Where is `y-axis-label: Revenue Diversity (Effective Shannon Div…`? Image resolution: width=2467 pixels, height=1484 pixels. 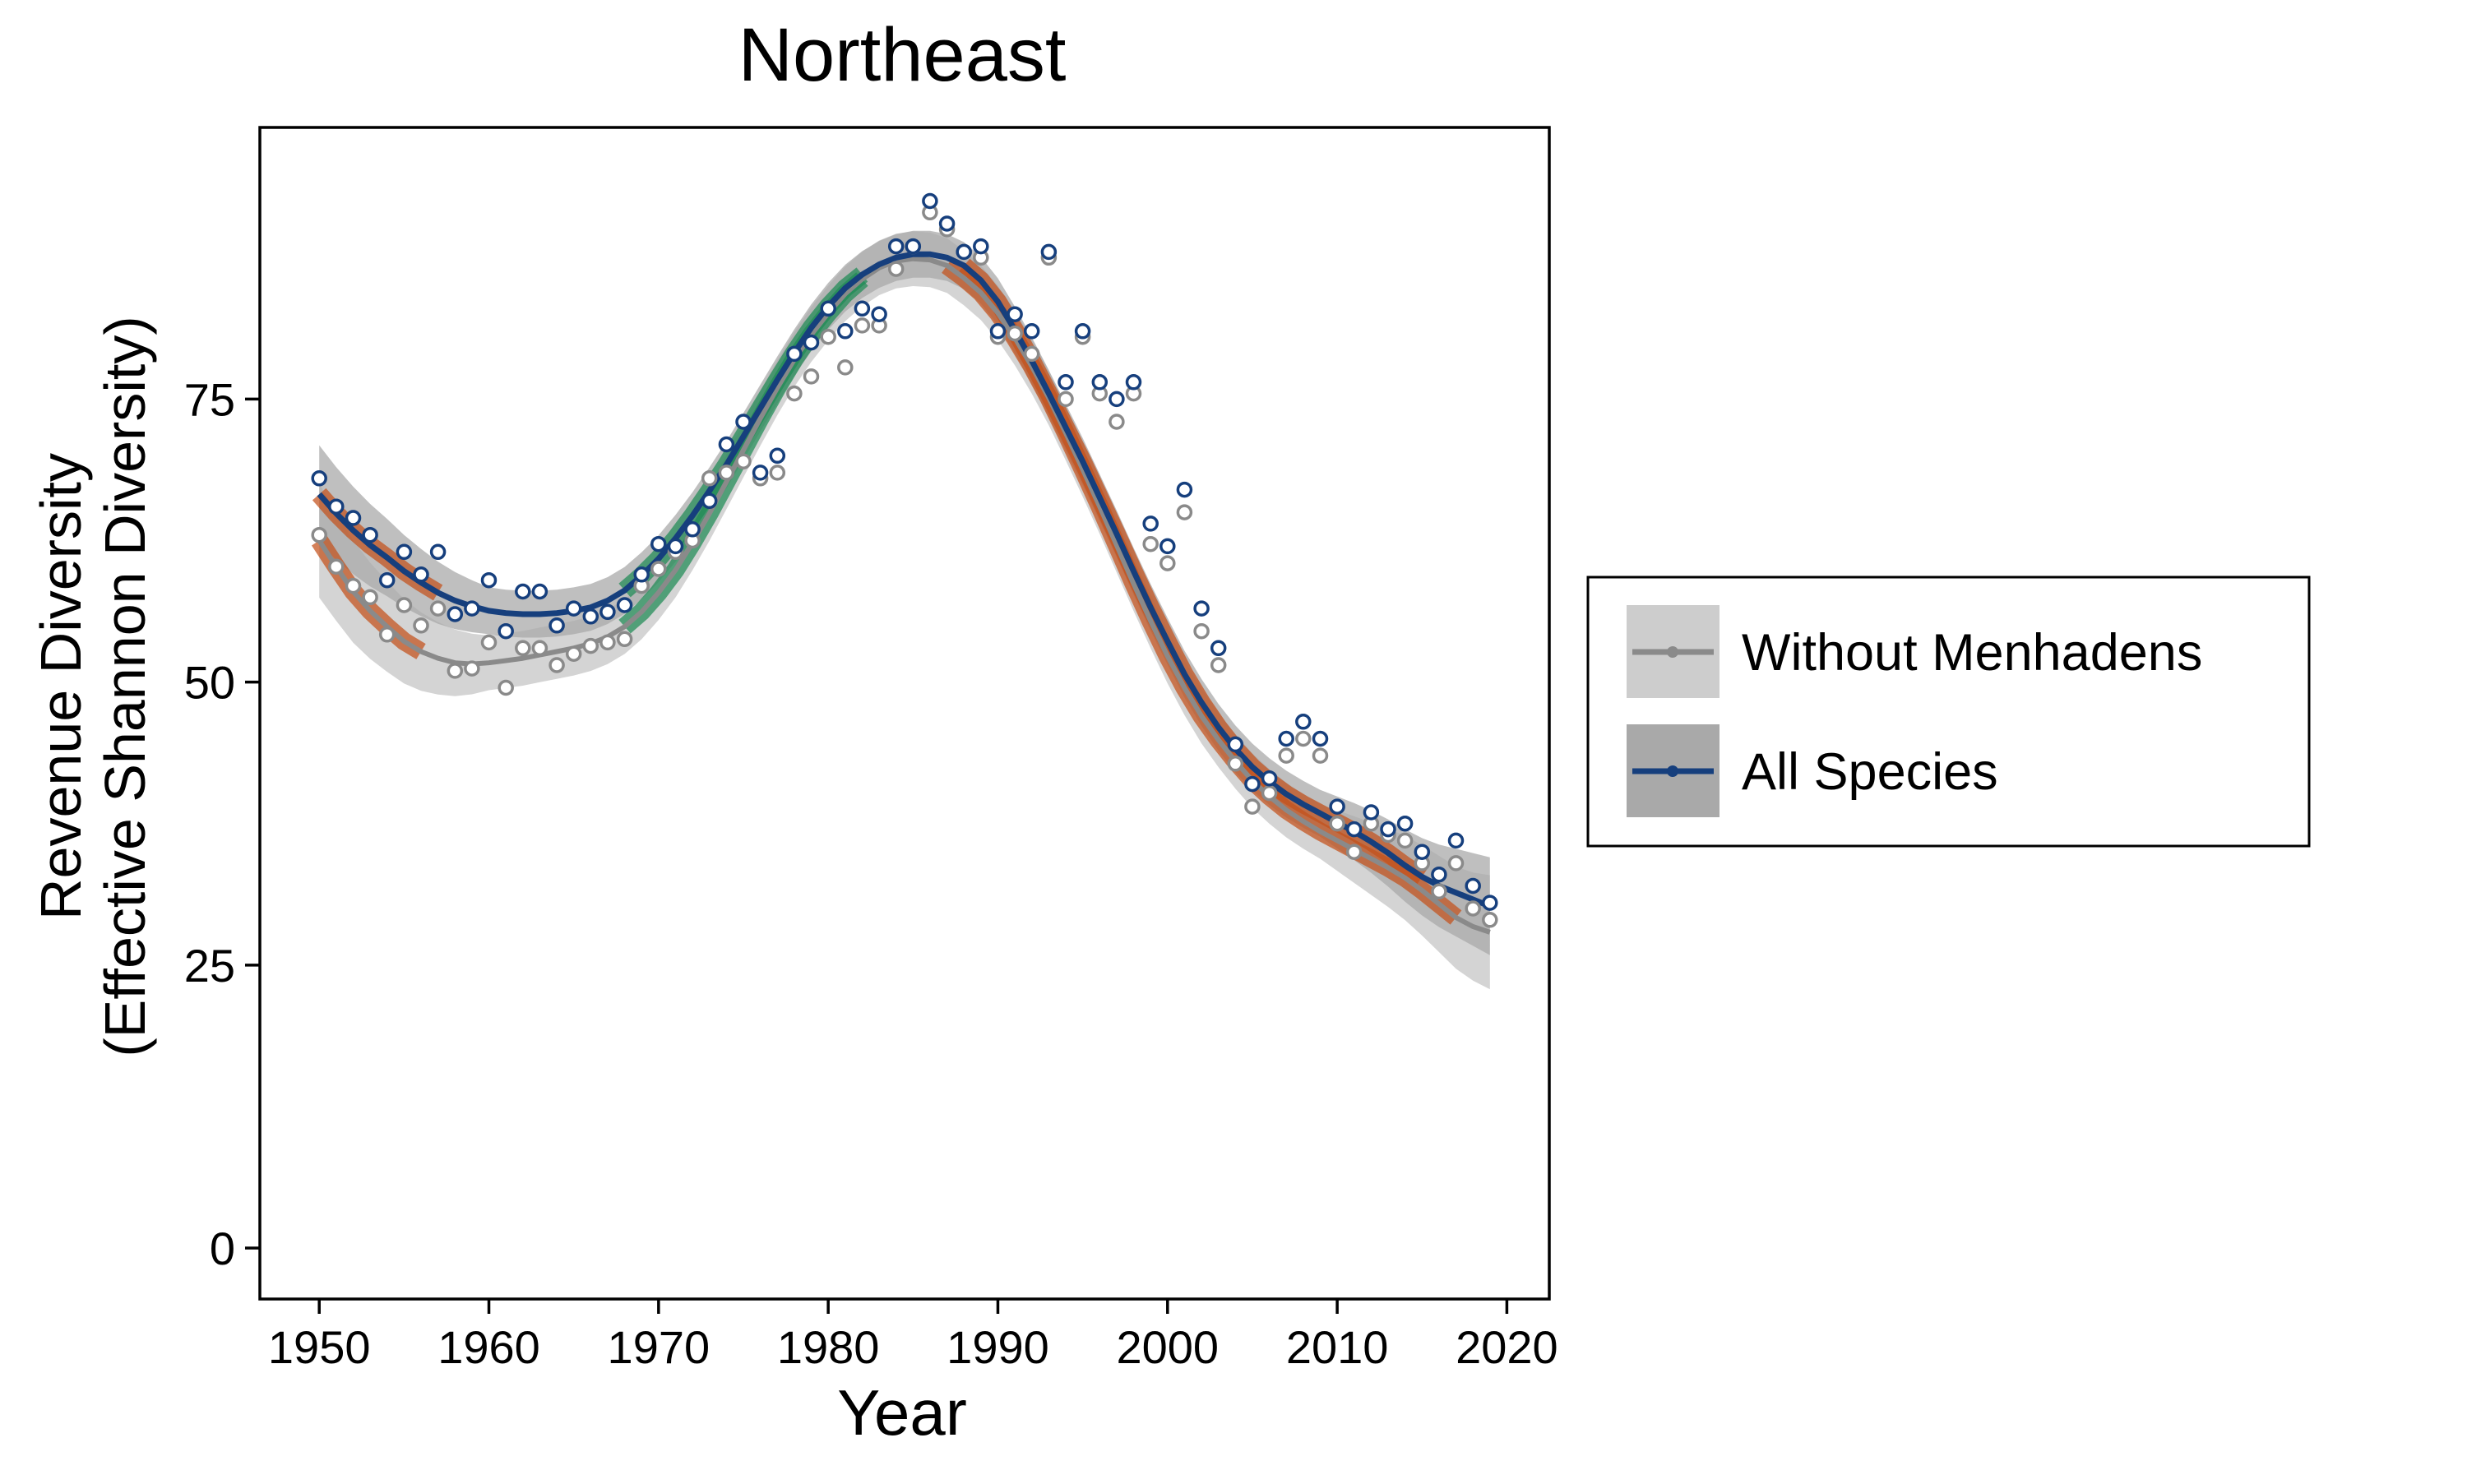
y-axis-label: Revenue Diversity (Effective Shannon Div… is located at coordinates (93, 686).